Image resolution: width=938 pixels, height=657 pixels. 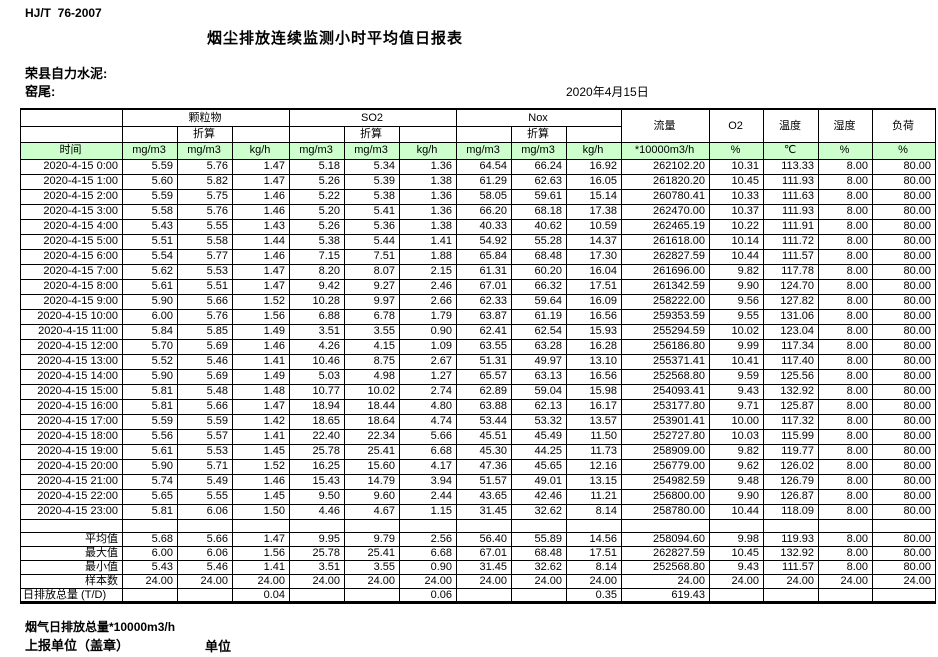 I want to click on value-cell: 5.74, so click(x=150, y=481).